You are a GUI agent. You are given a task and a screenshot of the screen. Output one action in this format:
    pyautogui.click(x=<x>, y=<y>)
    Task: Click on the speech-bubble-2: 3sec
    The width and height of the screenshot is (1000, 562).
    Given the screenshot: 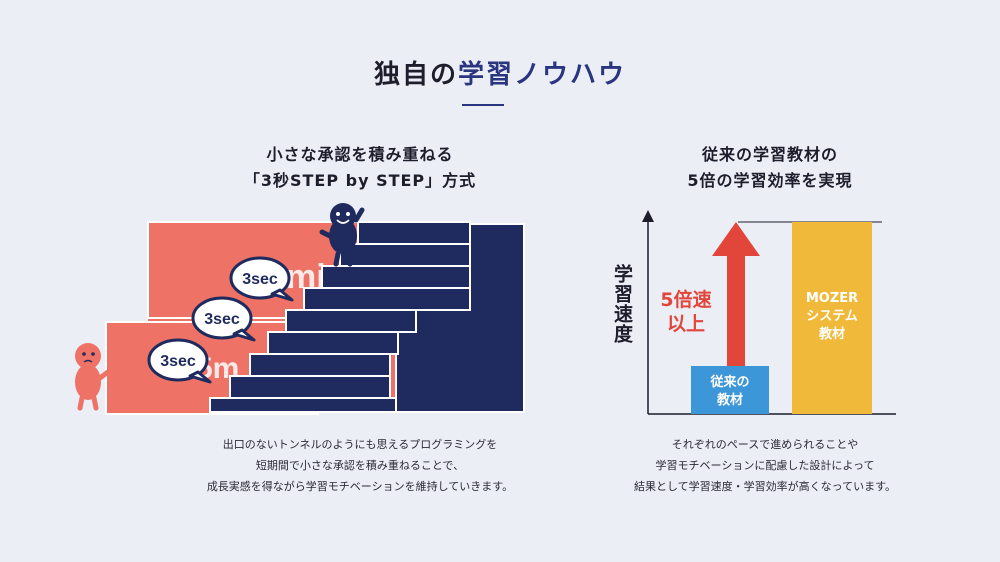 What is the action you would take?
    pyautogui.click(x=223, y=319)
    